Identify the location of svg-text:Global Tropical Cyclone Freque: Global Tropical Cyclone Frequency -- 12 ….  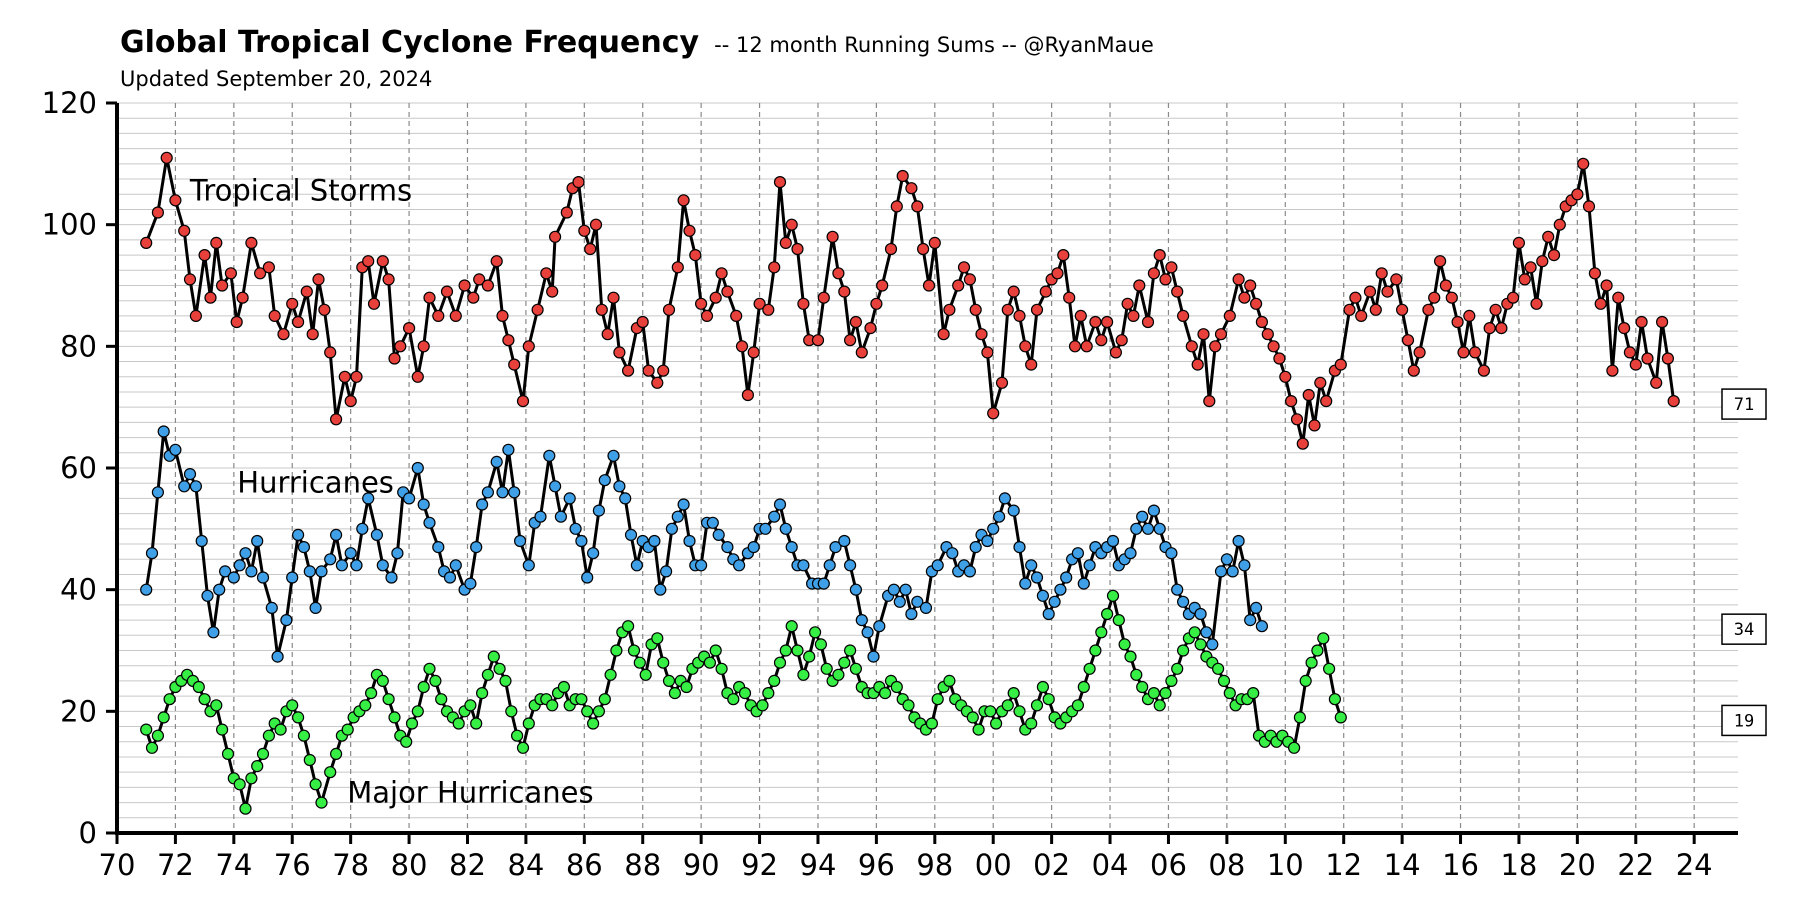
(637, 42).